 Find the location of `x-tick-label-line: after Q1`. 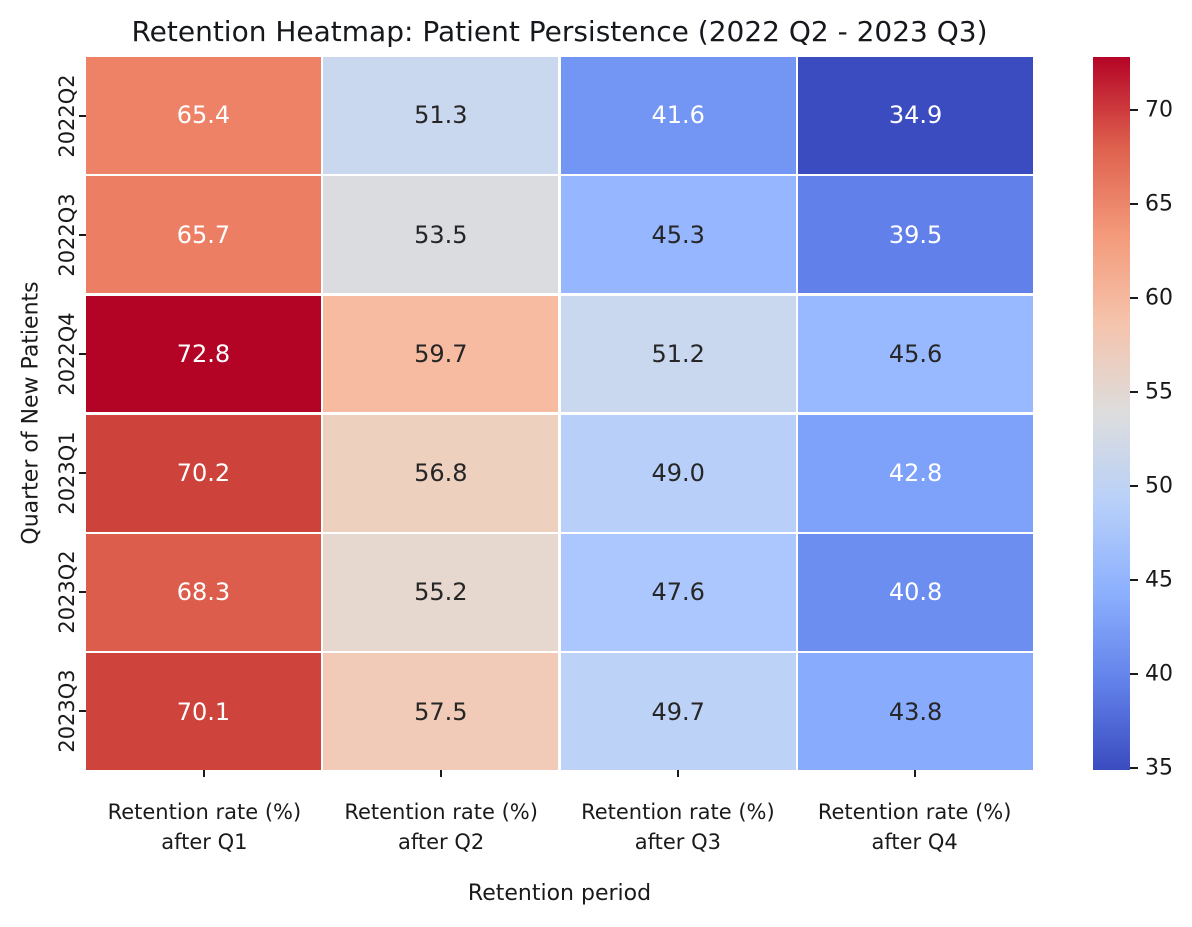

x-tick-label-line: after Q1 is located at coordinates (204, 842).